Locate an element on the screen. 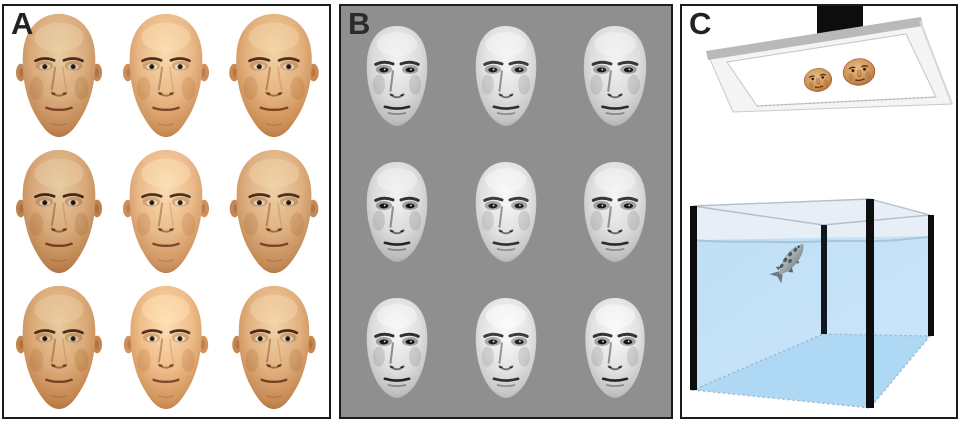 The height and width of the screenshot is (424, 960). archerfish-icon is located at coordinates (786, 264).